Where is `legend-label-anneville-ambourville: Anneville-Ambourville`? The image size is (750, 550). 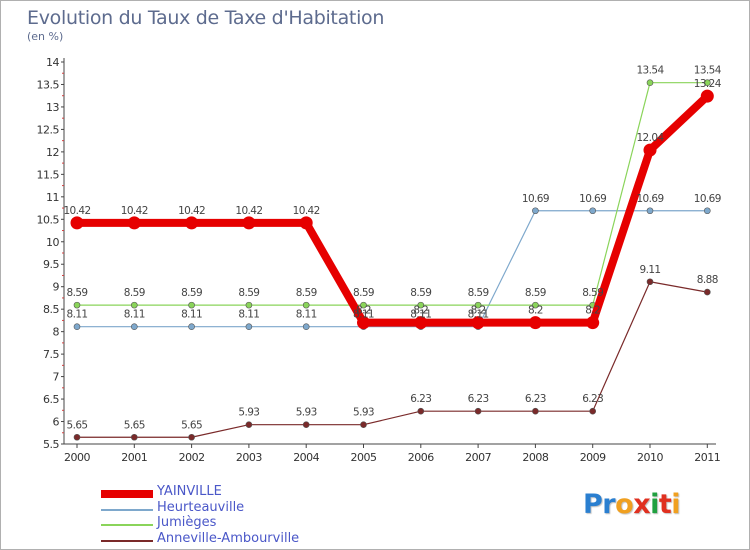
legend-label-anneville-ambourville: Anneville-Ambourville is located at coordinates (228, 538).